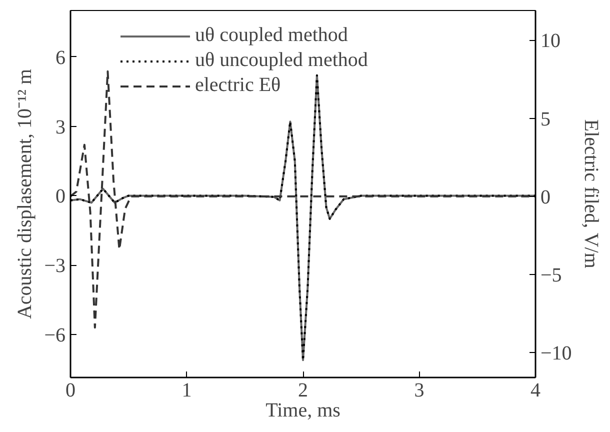  What do you see at coordinates (55, 335) in the screenshot?
I see `y-tick-label: −6` at bounding box center [55, 335].